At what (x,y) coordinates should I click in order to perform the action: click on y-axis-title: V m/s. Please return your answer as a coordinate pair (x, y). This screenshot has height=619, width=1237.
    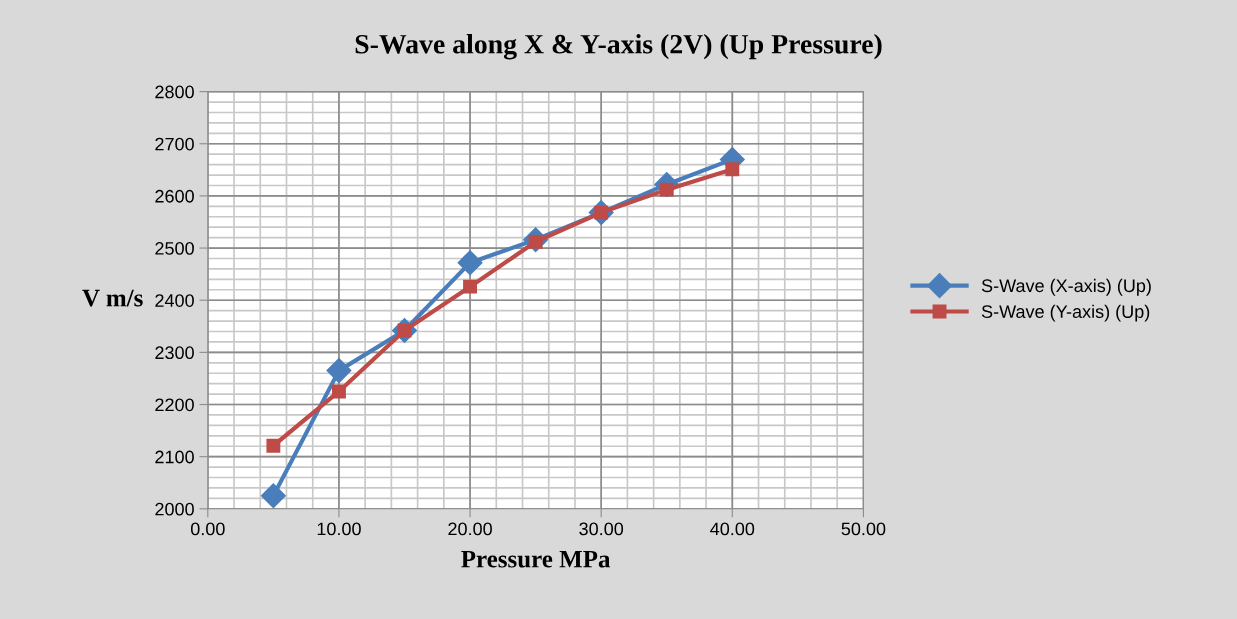
    Looking at the image, I should click on (112, 298).